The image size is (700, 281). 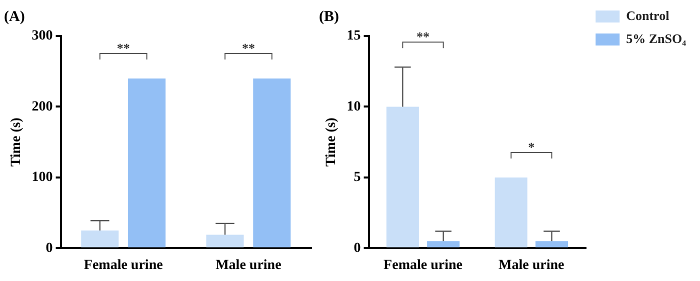 What do you see at coordinates (357, 178) in the screenshot?
I see `y-tick-label: 5` at bounding box center [357, 178].